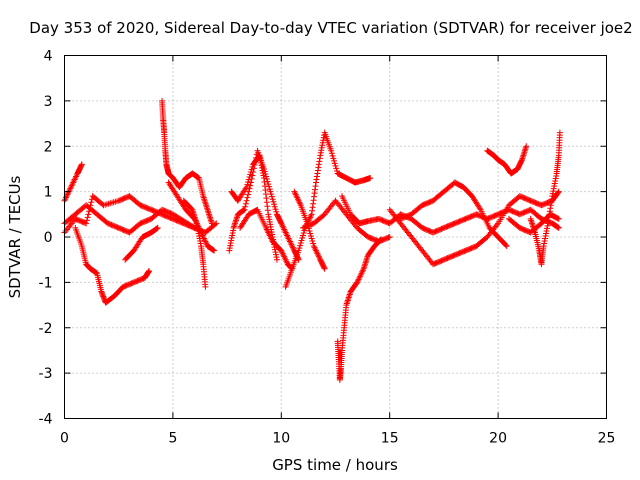 This screenshot has height=480, width=640. Describe the element at coordinates (254, 207) in the screenshot. I see `series-arc-j` at that location.